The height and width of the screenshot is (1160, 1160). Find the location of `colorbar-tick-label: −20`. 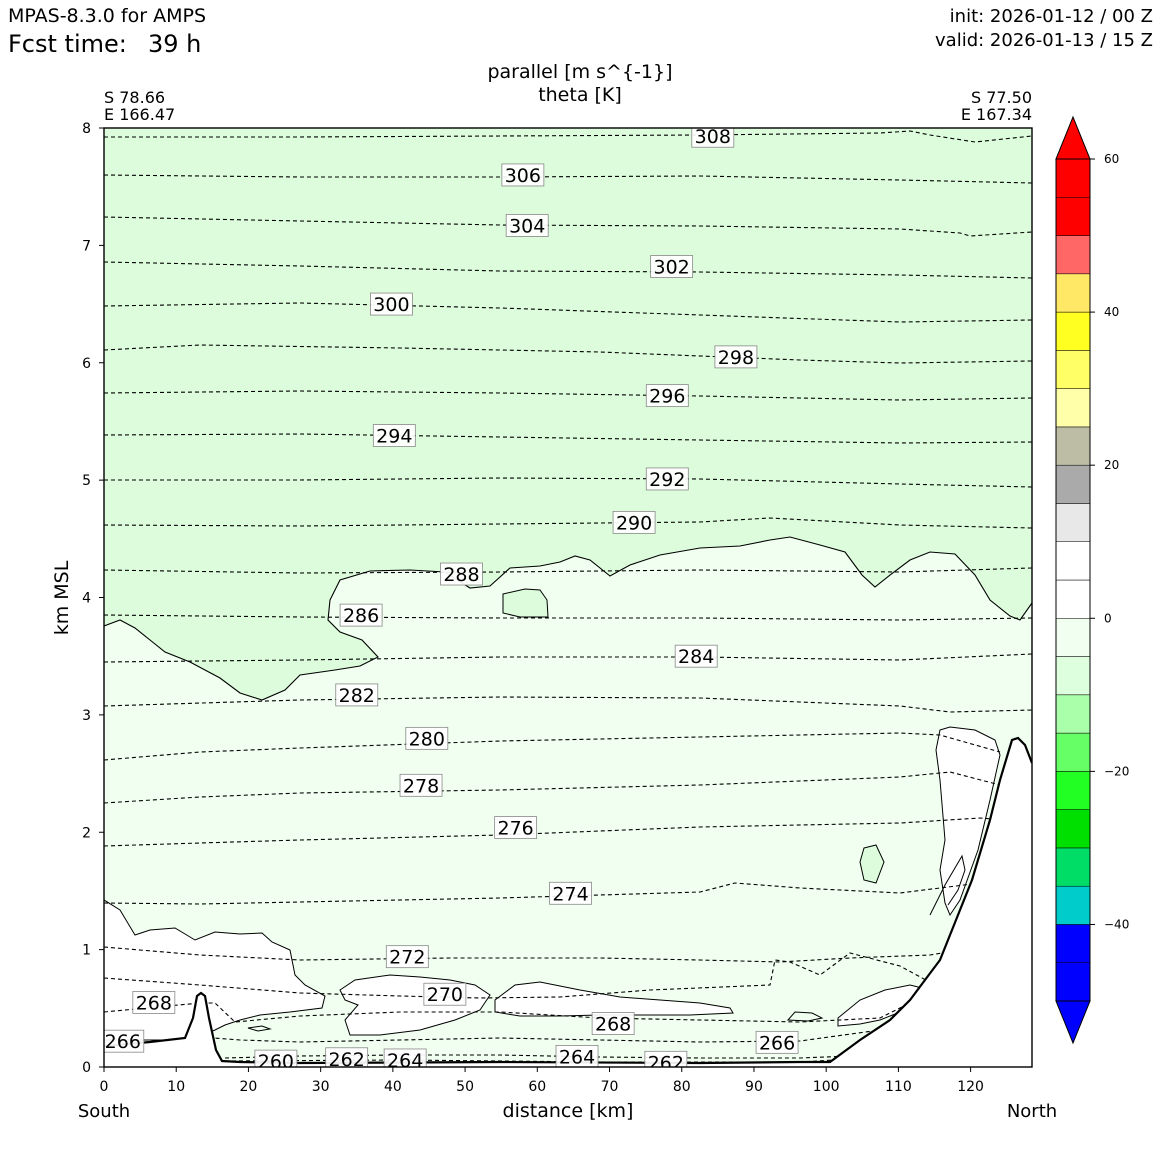

colorbar-tick-label: −20 is located at coordinates (1116, 771).